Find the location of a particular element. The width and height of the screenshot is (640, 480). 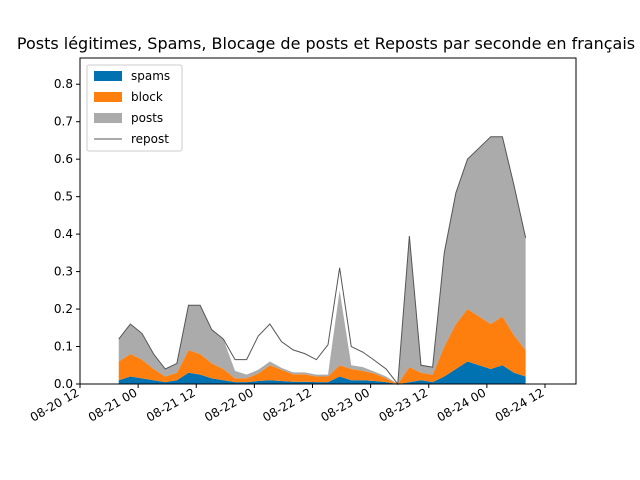

y-axis: 0.0 0.1 0.2 0.3 0.4 0.5 0.6 0.7 0.8 is located at coordinates (67, 234).